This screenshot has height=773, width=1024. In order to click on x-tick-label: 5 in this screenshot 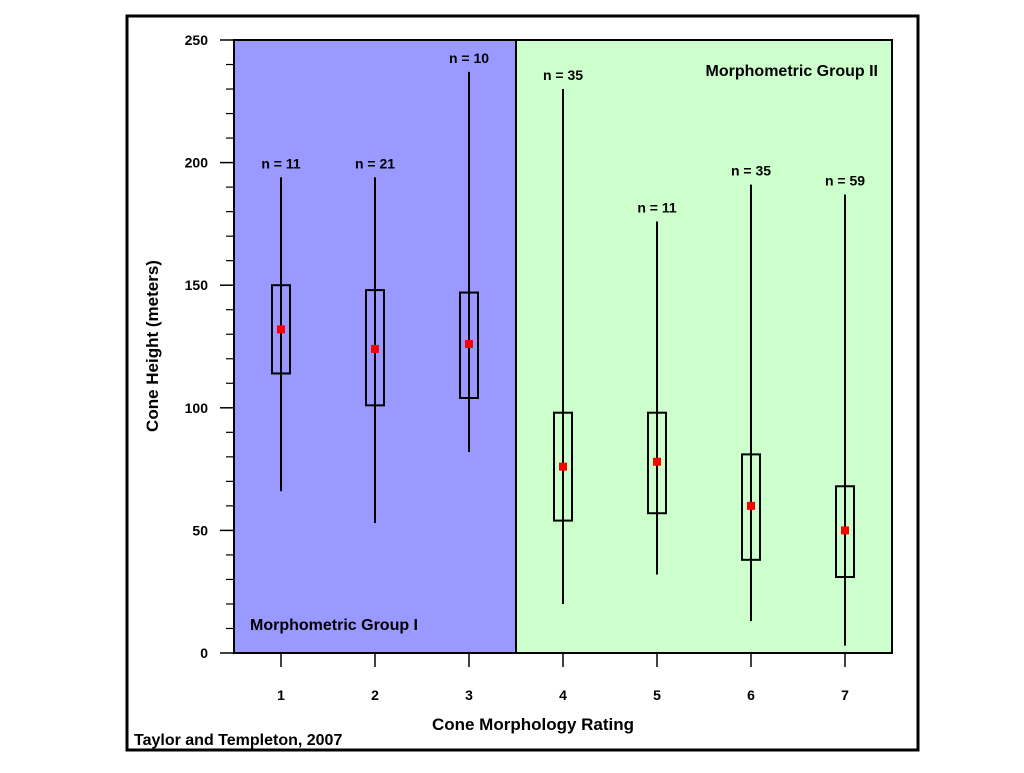, I will do `click(657, 695)`.